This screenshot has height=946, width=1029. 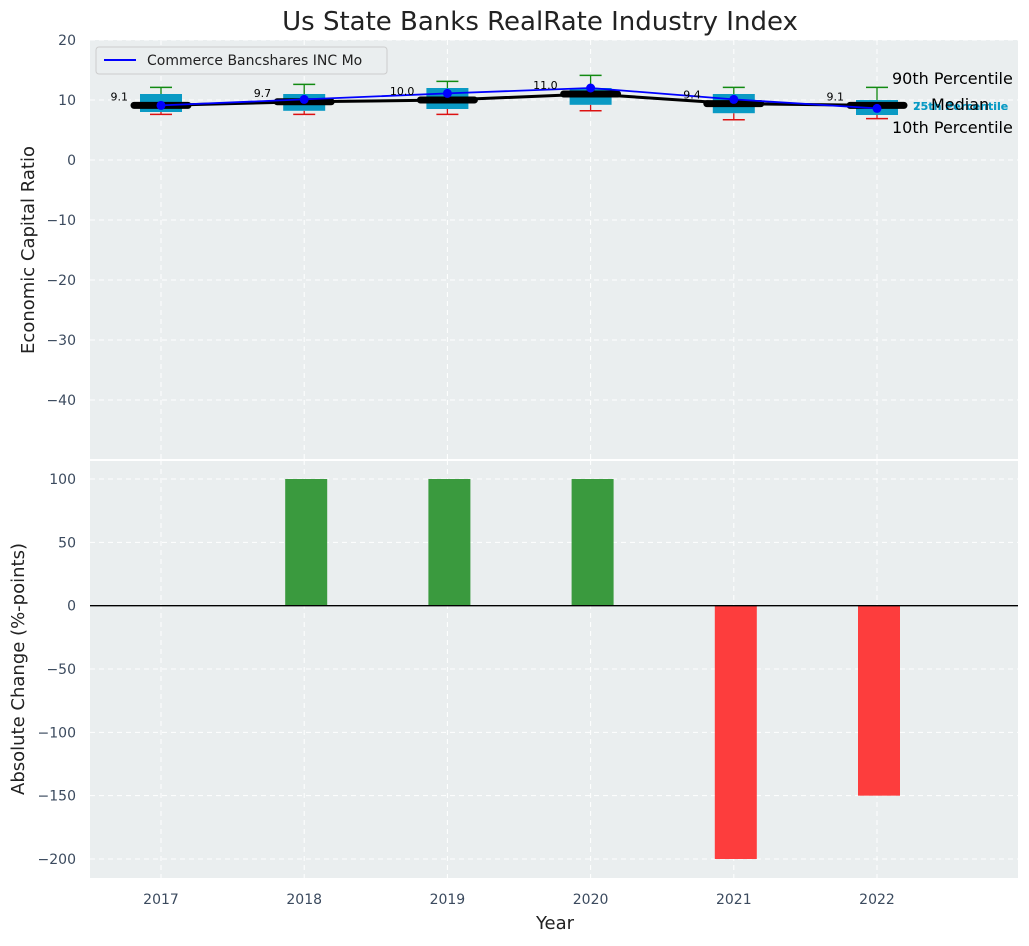 What do you see at coordinates (263, 93) in the screenshot?
I see `median-value-label: 9.7` at bounding box center [263, 93].